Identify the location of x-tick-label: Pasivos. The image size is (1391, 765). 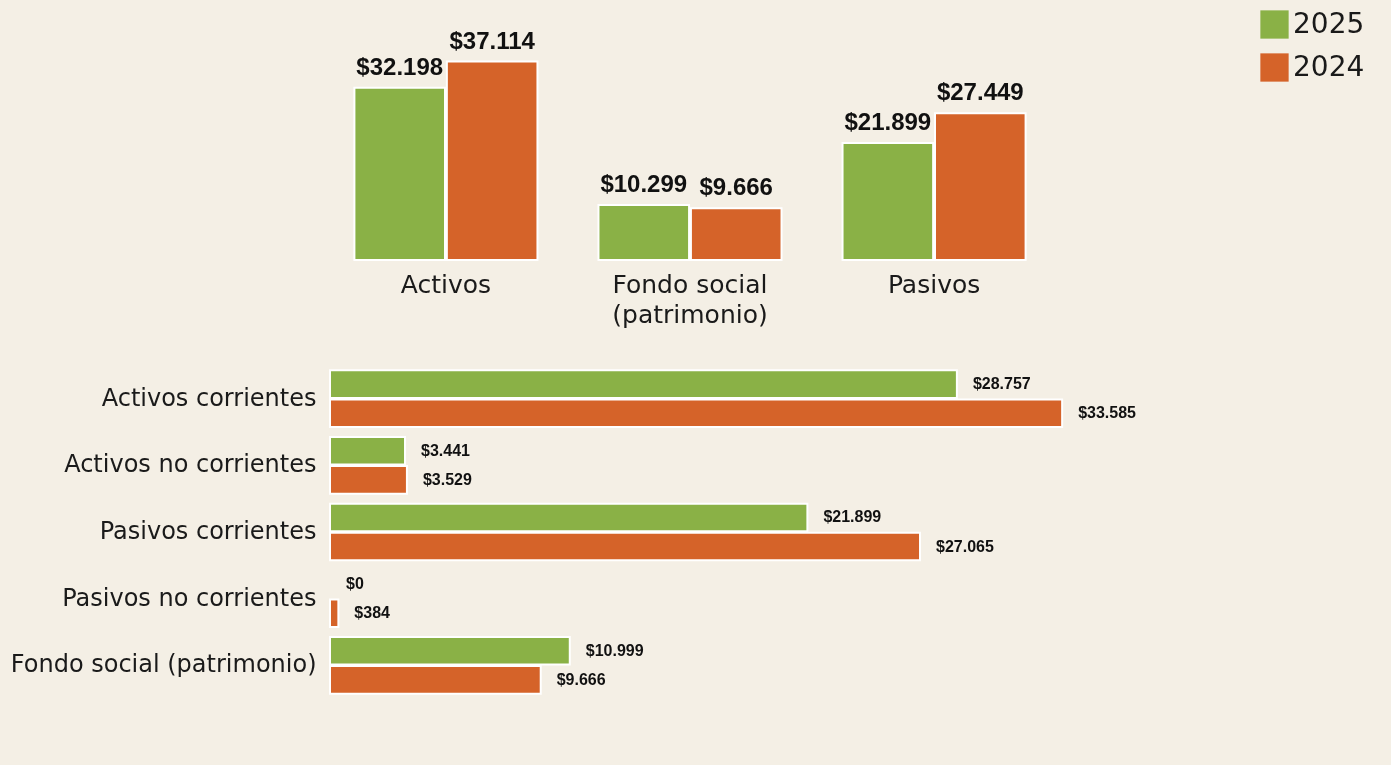
(934, 284).